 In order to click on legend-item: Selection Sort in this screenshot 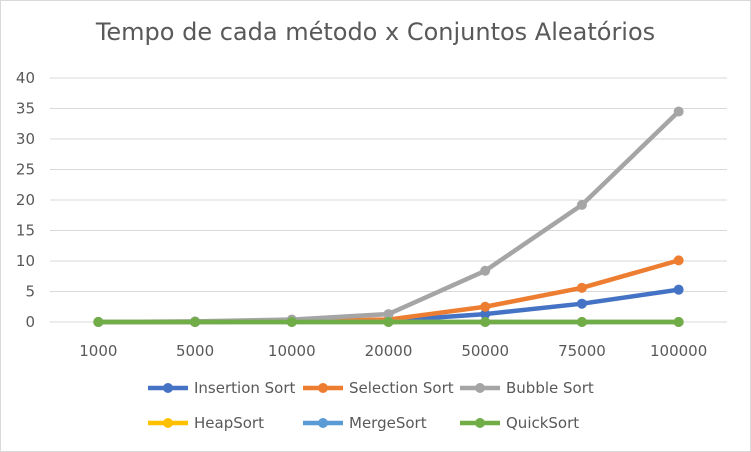, I will do `click(378, 388)`.